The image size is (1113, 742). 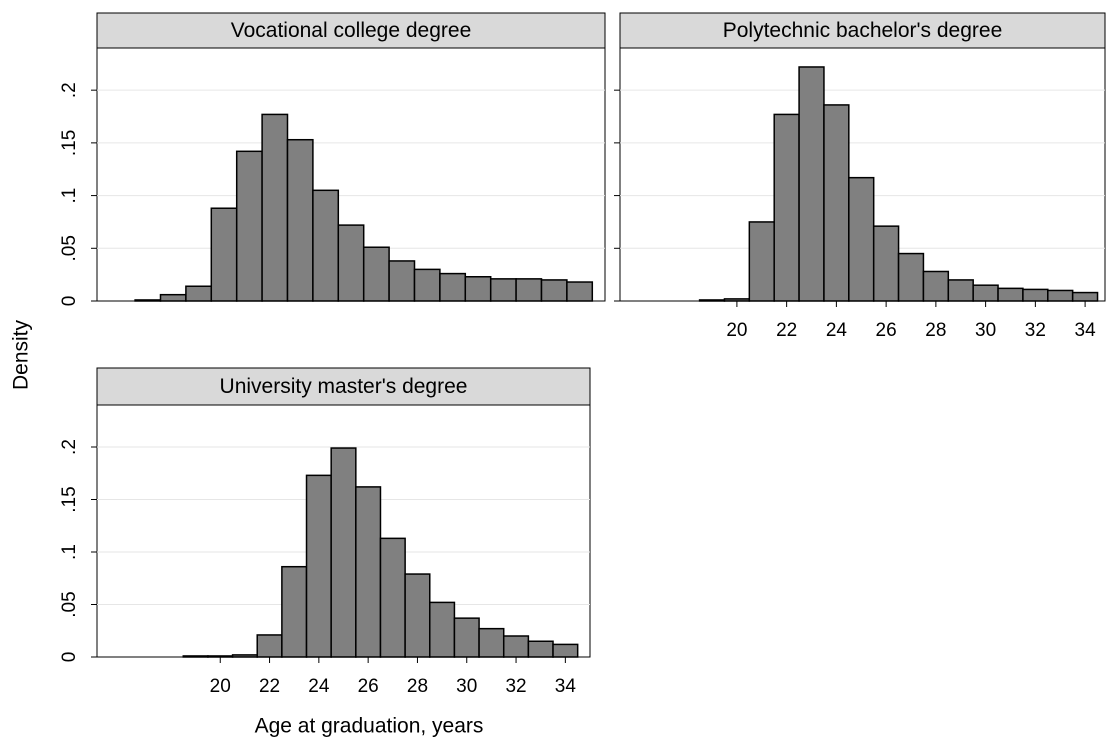 I want to click on panel-title: Polytechnic bachelor's degree, so click(x=863, y=30).